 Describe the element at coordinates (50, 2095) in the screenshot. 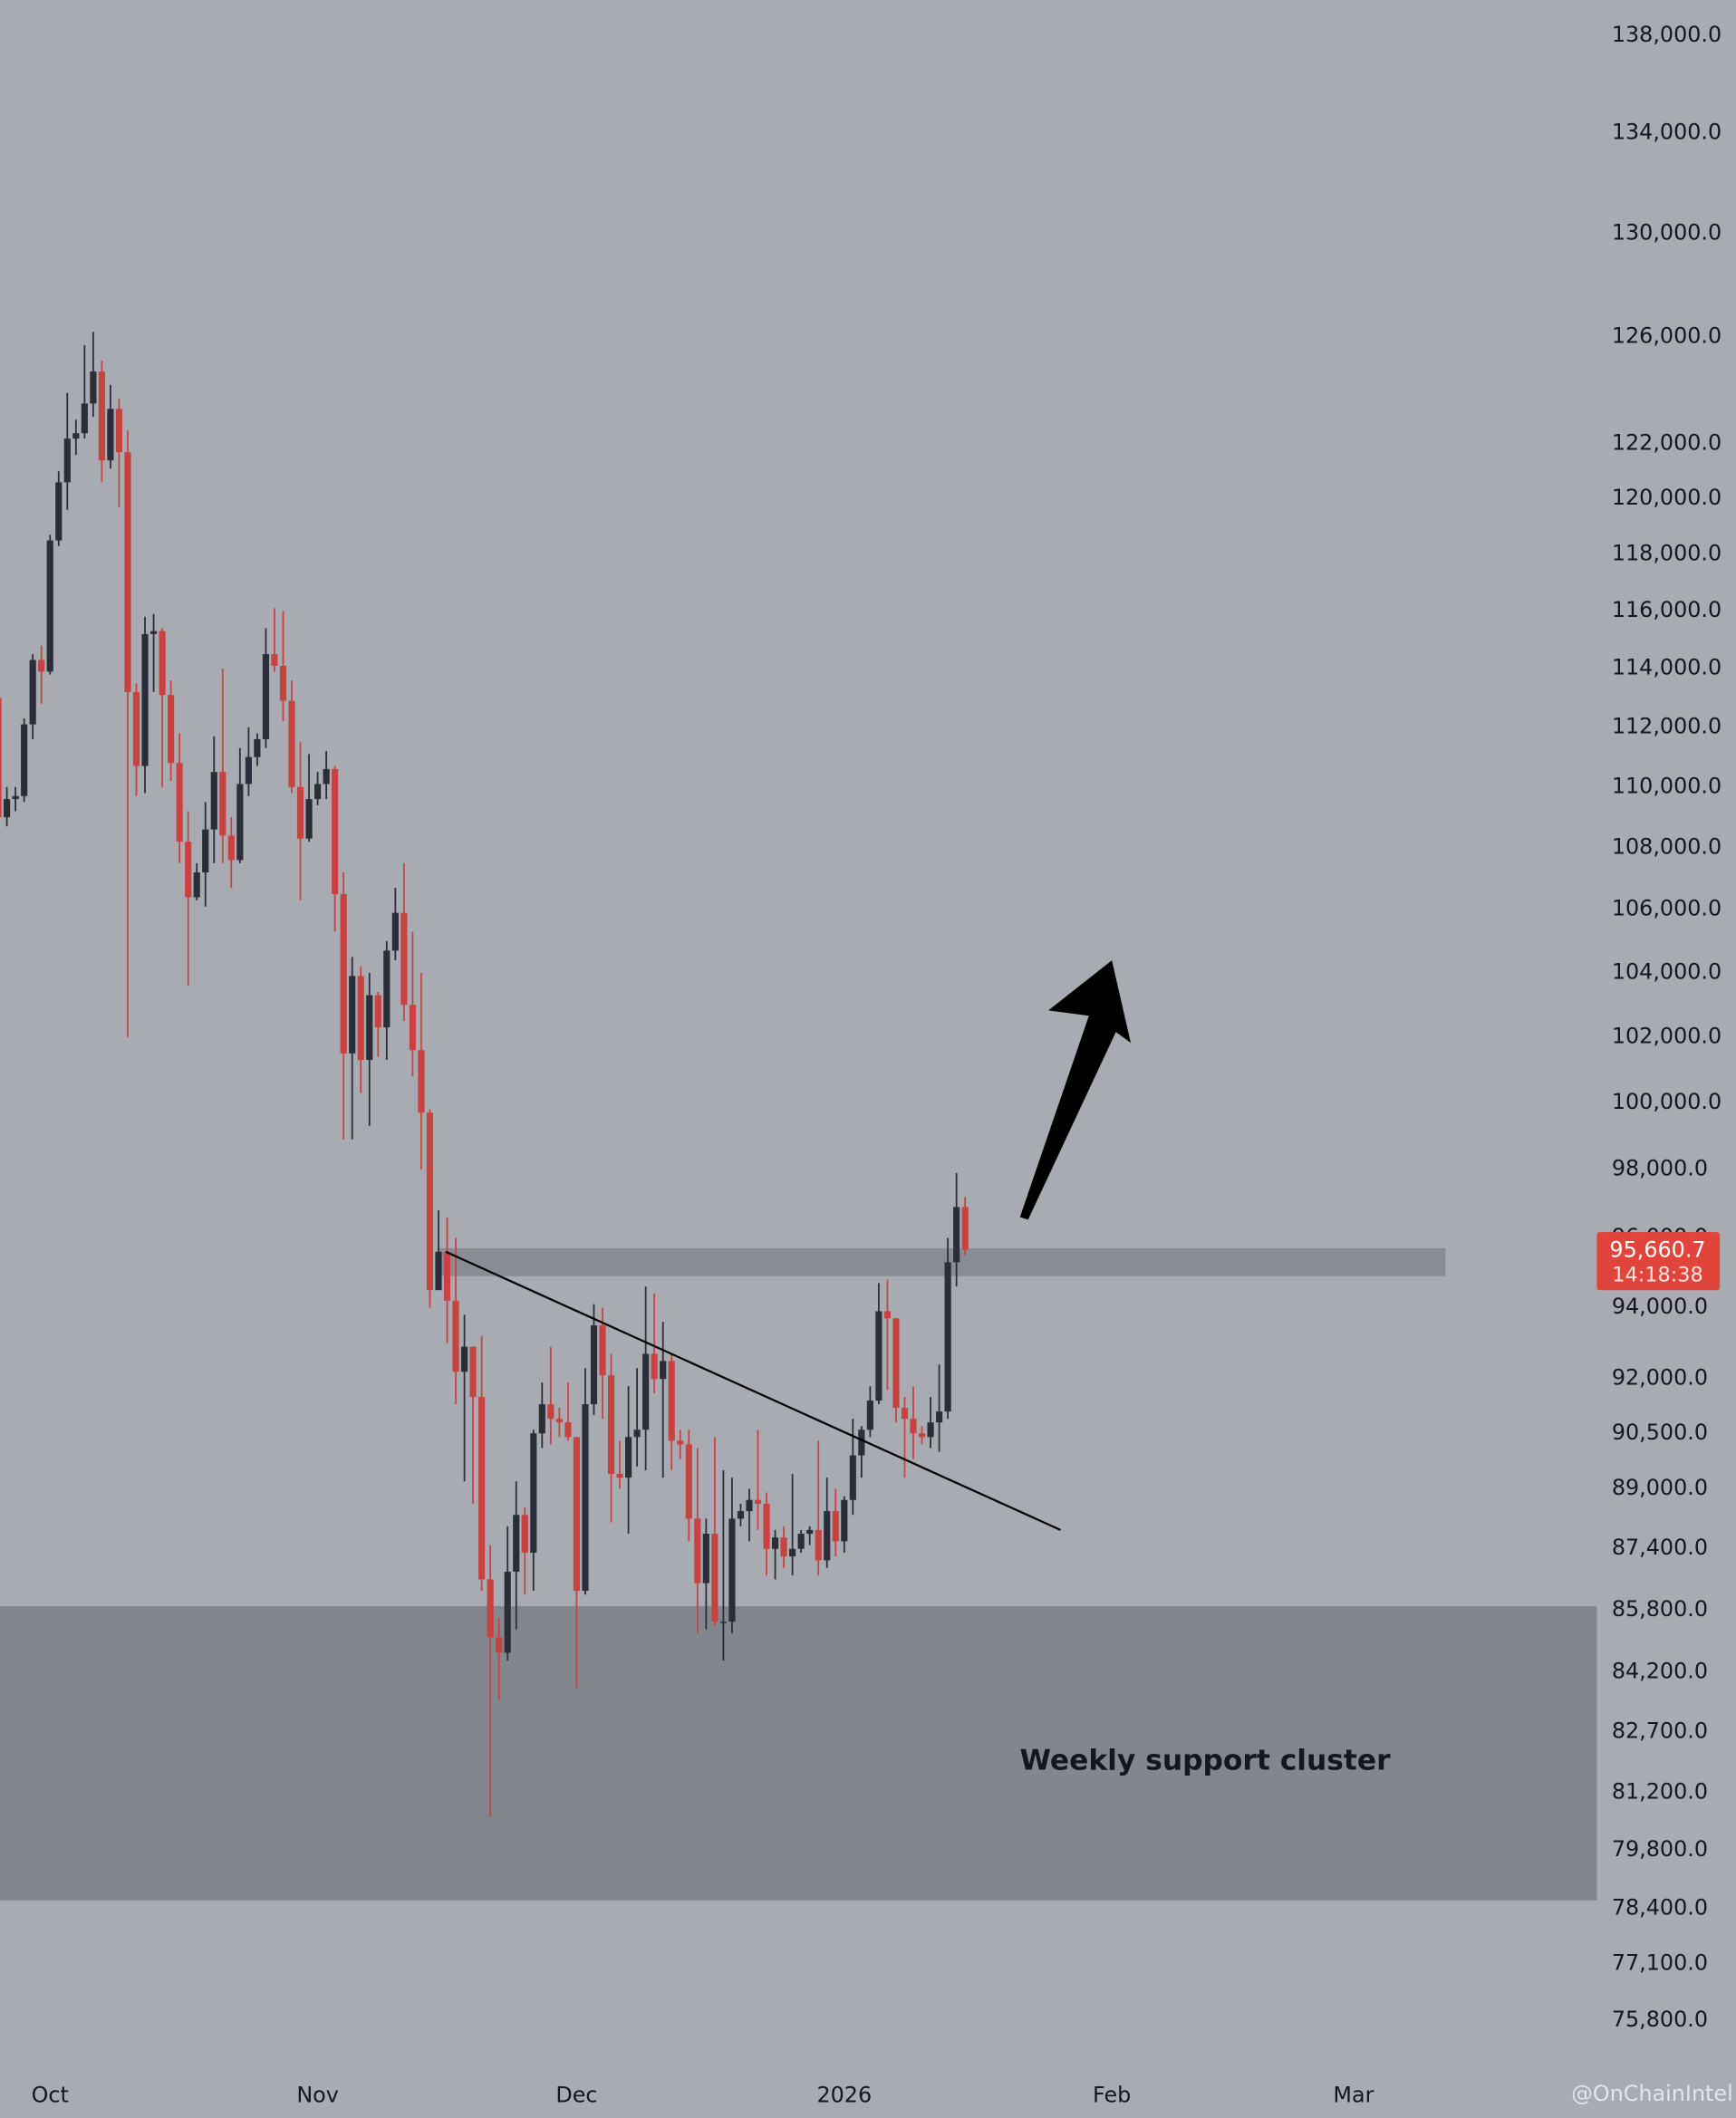

I see `x-tick-label: Oct` at that location.